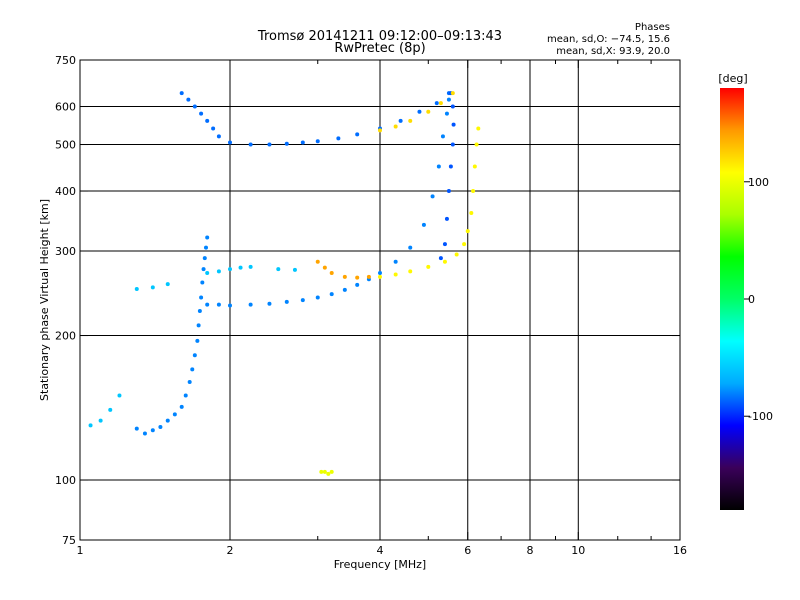 This screenshot has height=600, width=800. What do you see at coordinates (65, 480) in the screenshot?
I see `y-tick-label: 100` at bounding box center [65, 480].